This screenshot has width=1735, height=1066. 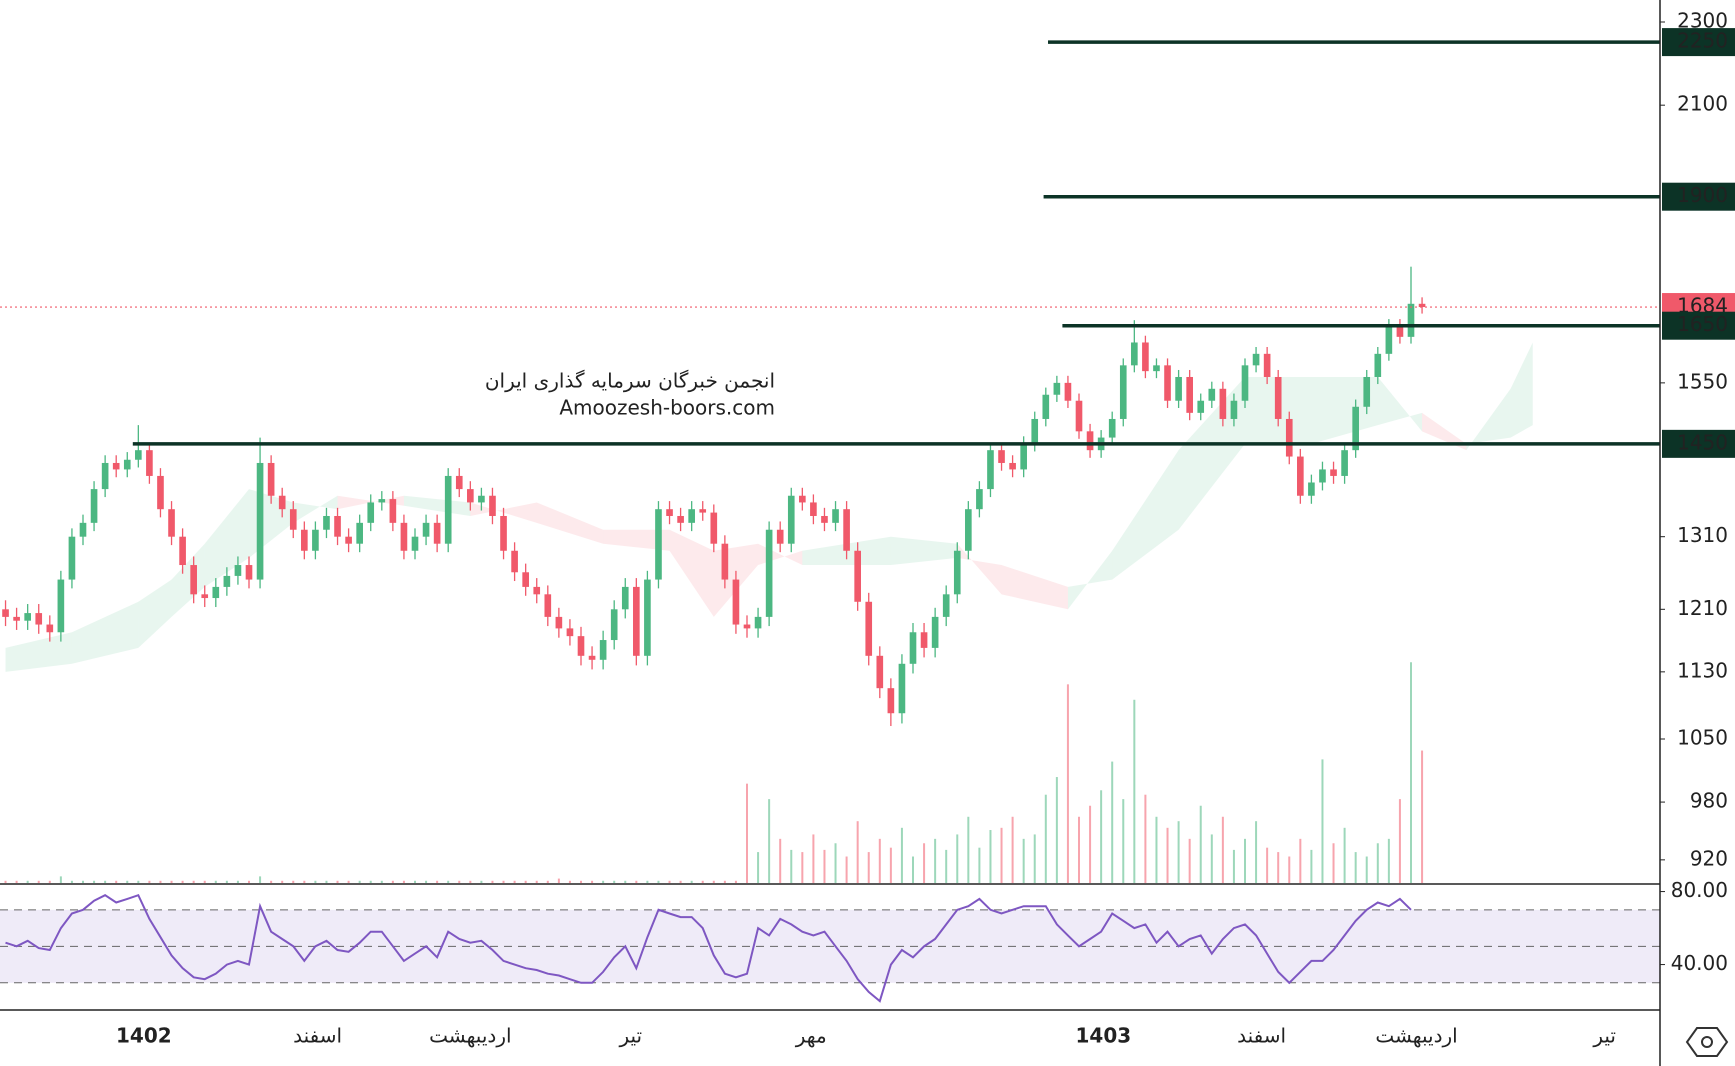 What do you see at coordinates (1698, 42) in the screenshot?
I see `level-box` at bounding box center [1698, 42].